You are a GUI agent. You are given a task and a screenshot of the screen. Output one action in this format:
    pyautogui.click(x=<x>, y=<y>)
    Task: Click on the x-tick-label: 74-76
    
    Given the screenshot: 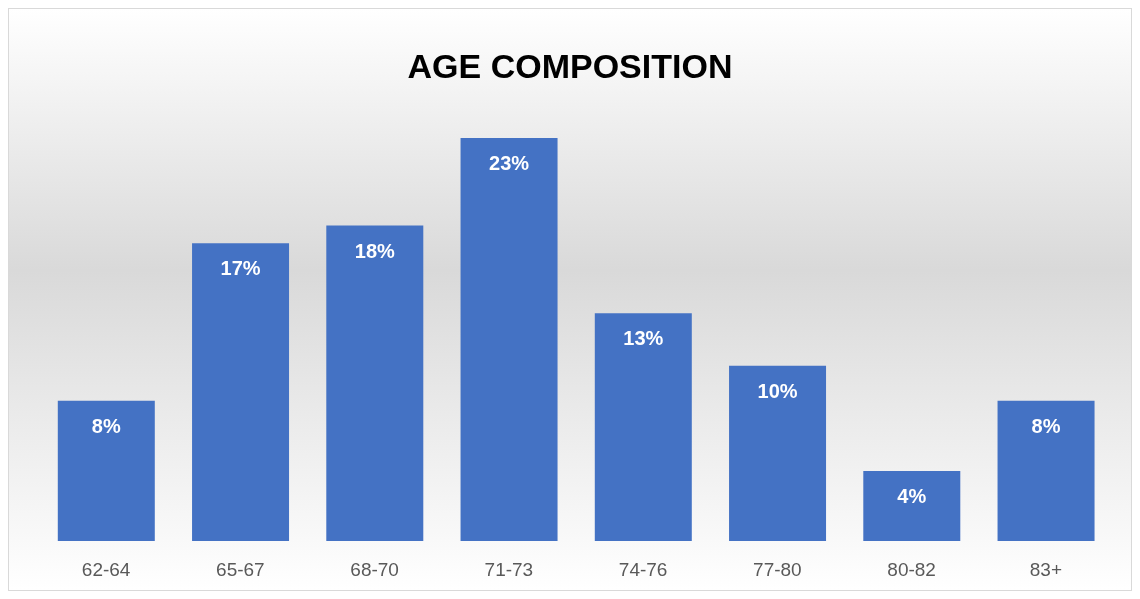 What is the action you would take?
    pyautogui.click(x=643, y=570)
    